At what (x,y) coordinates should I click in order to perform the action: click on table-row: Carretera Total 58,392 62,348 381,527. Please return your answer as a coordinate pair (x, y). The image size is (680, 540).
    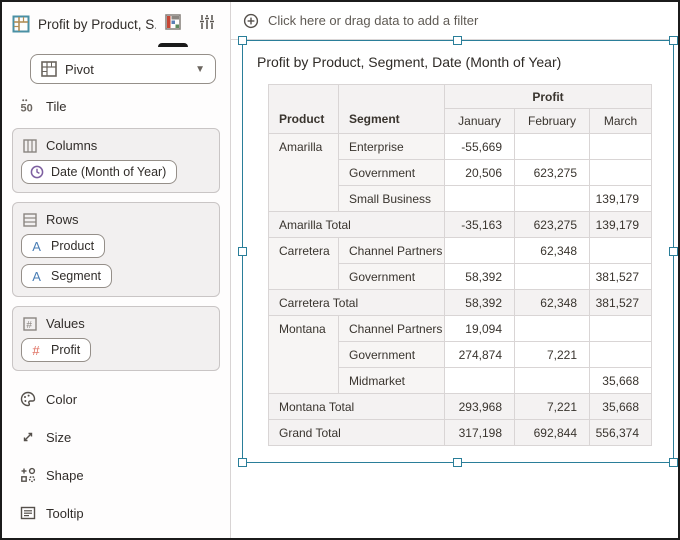
    Looking at the image, I should click on (460, 302).